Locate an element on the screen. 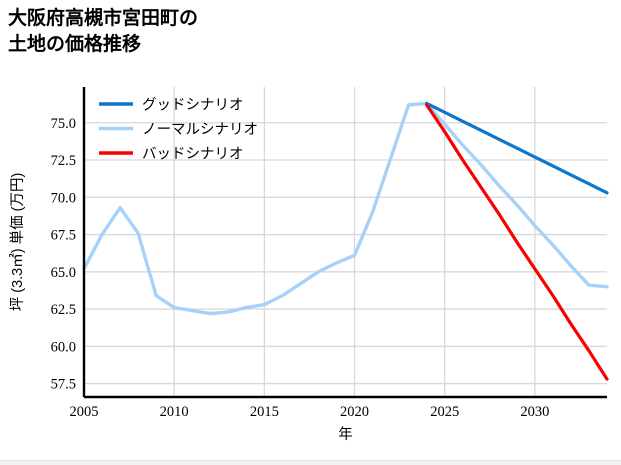  x-axis-title: 年 is located at coordinates (345, 434).